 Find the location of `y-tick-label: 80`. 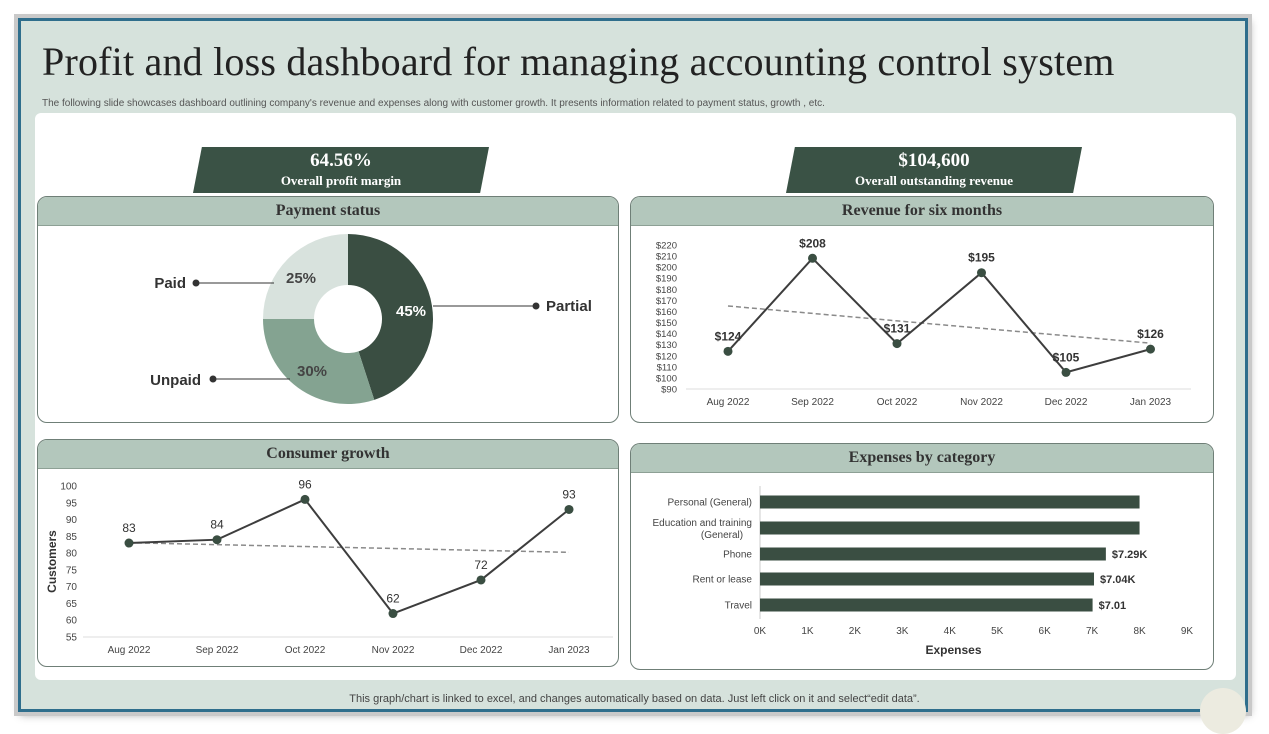

y-tick-label: 80 is located at coordinates (72, 554).